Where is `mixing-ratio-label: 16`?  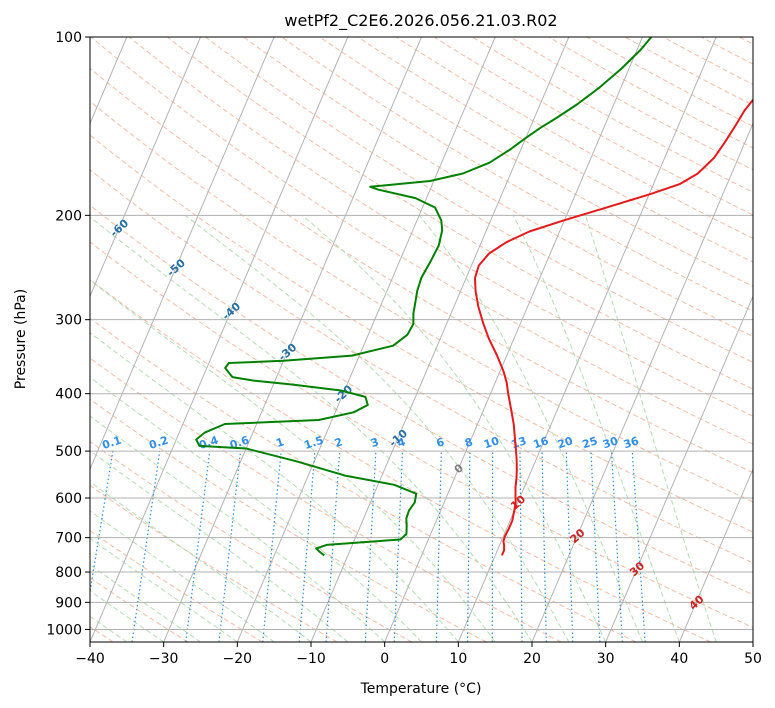 mixing-ratio-label: 16 is located at coordinates (541, 442).